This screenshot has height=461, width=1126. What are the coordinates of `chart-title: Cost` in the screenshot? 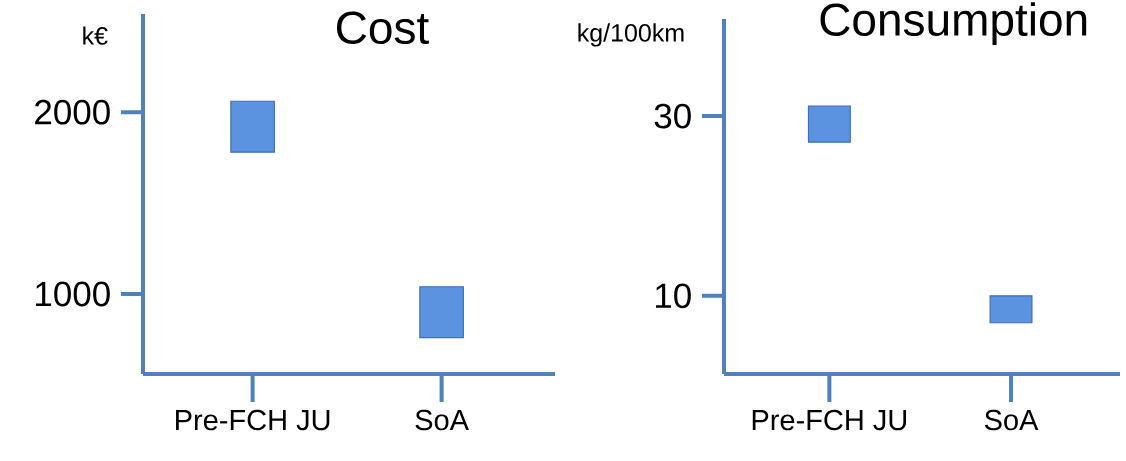 It's located at (383, 28).